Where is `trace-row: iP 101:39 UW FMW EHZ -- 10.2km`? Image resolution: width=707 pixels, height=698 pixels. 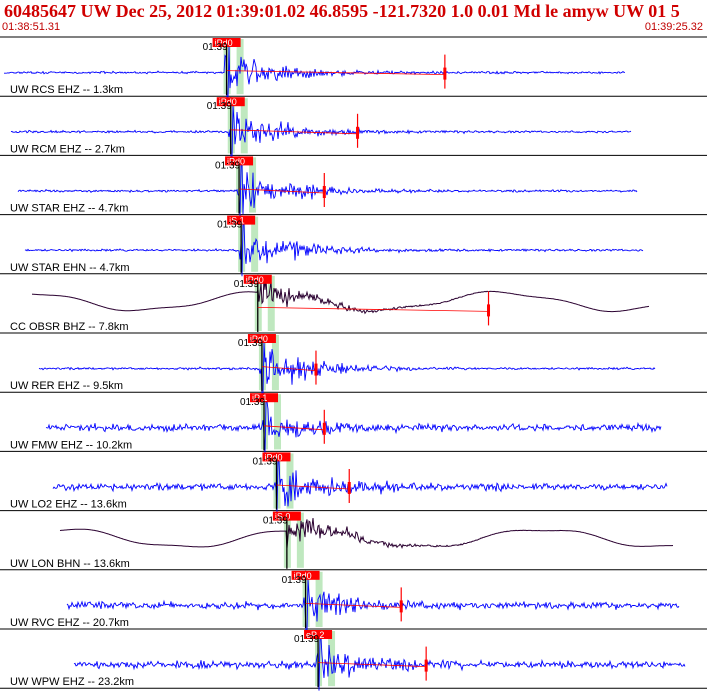 trace-row: iP 101:39 UW FMW EHZ -- 10.2km is located at coordinates (353, 423).